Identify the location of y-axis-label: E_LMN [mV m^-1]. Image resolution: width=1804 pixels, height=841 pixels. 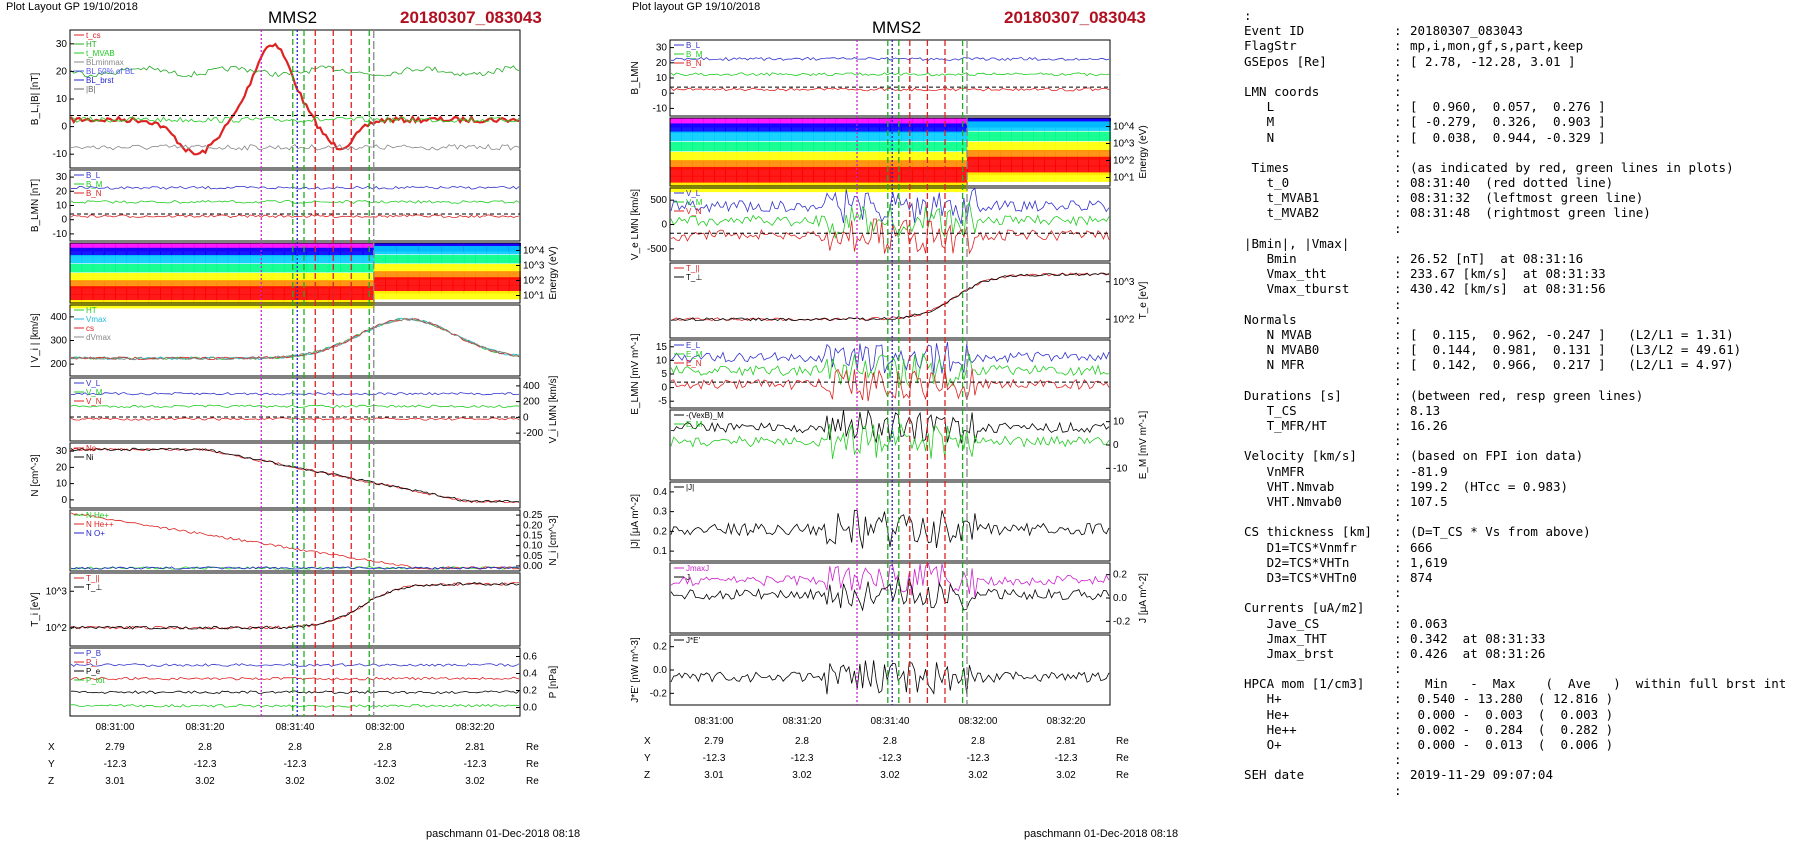
(635, 374).